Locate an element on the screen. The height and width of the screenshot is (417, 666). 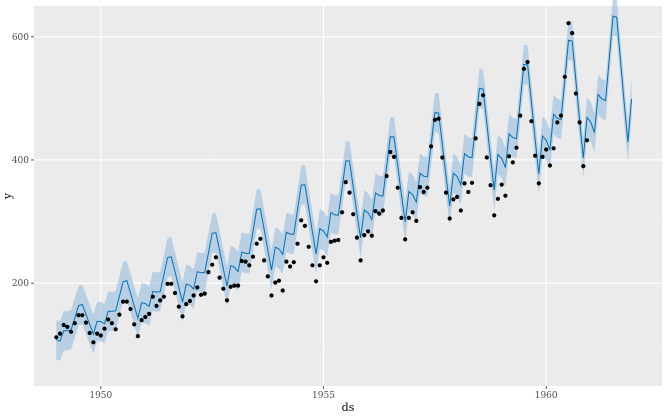
x-axis-ticks: 1950 1955 1960 is located at coordinates (323, 393).